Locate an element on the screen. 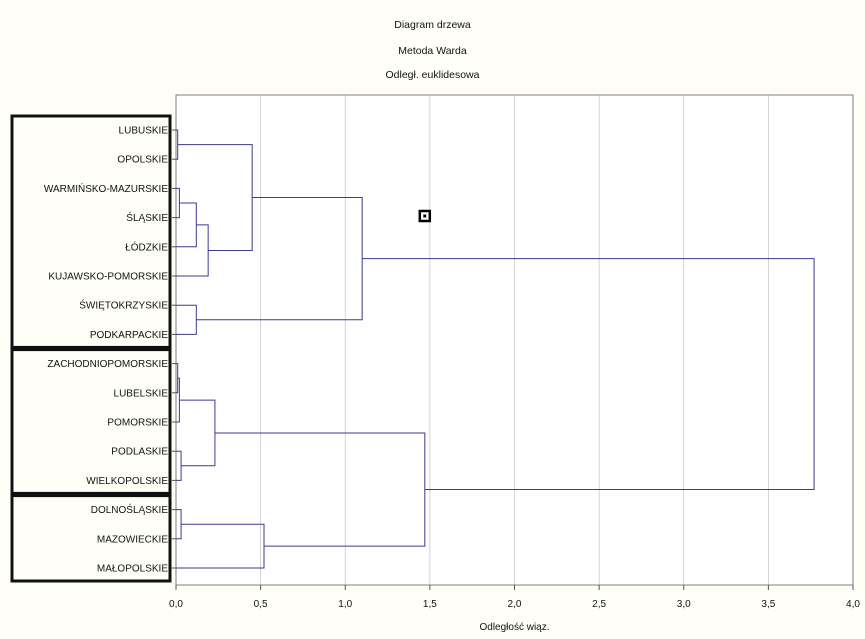  leaf-label: ŚWIĘTOKRZYSKIE is located at coordinates (123, 305).